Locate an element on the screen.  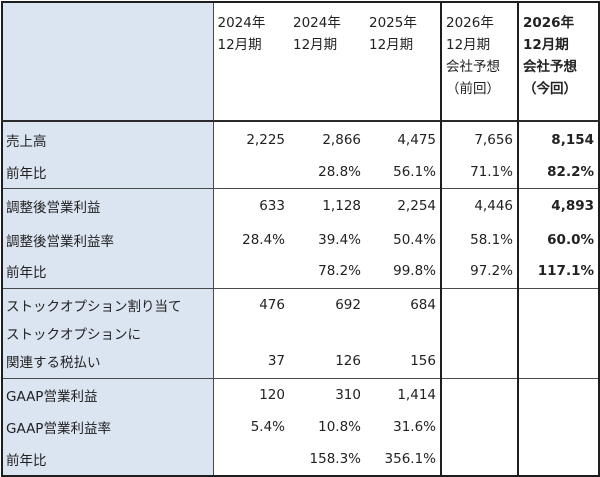
row-value: 28.8% is located at coordinates (339, 172).